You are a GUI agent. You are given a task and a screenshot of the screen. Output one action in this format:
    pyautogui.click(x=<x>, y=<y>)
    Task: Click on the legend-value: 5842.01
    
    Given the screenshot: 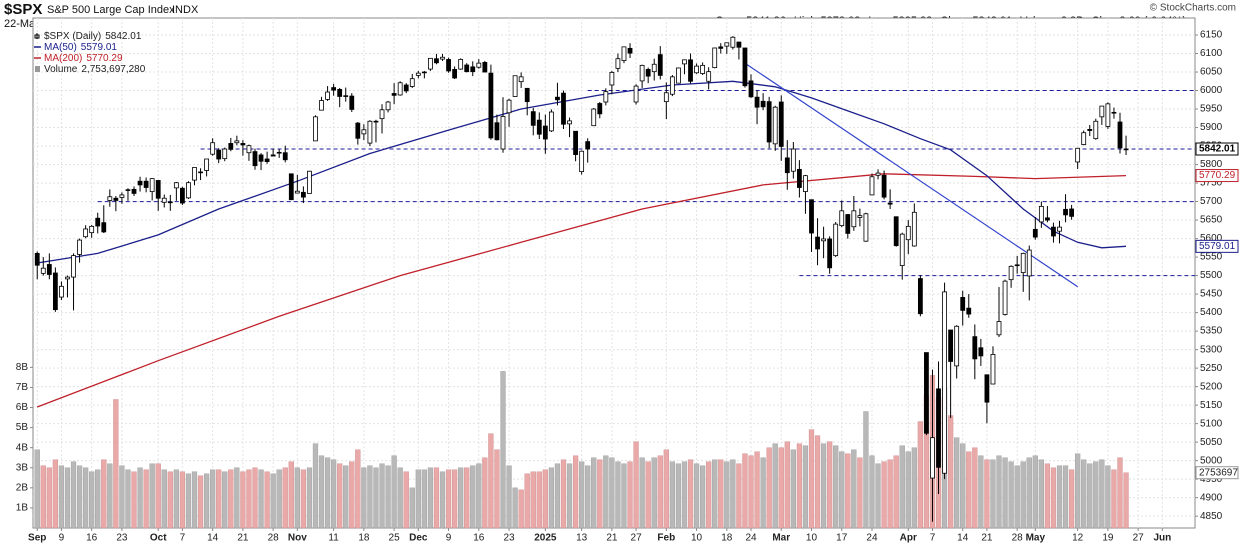 What is the action you would take?
    pyautogui.click(x=123, y=36)
    